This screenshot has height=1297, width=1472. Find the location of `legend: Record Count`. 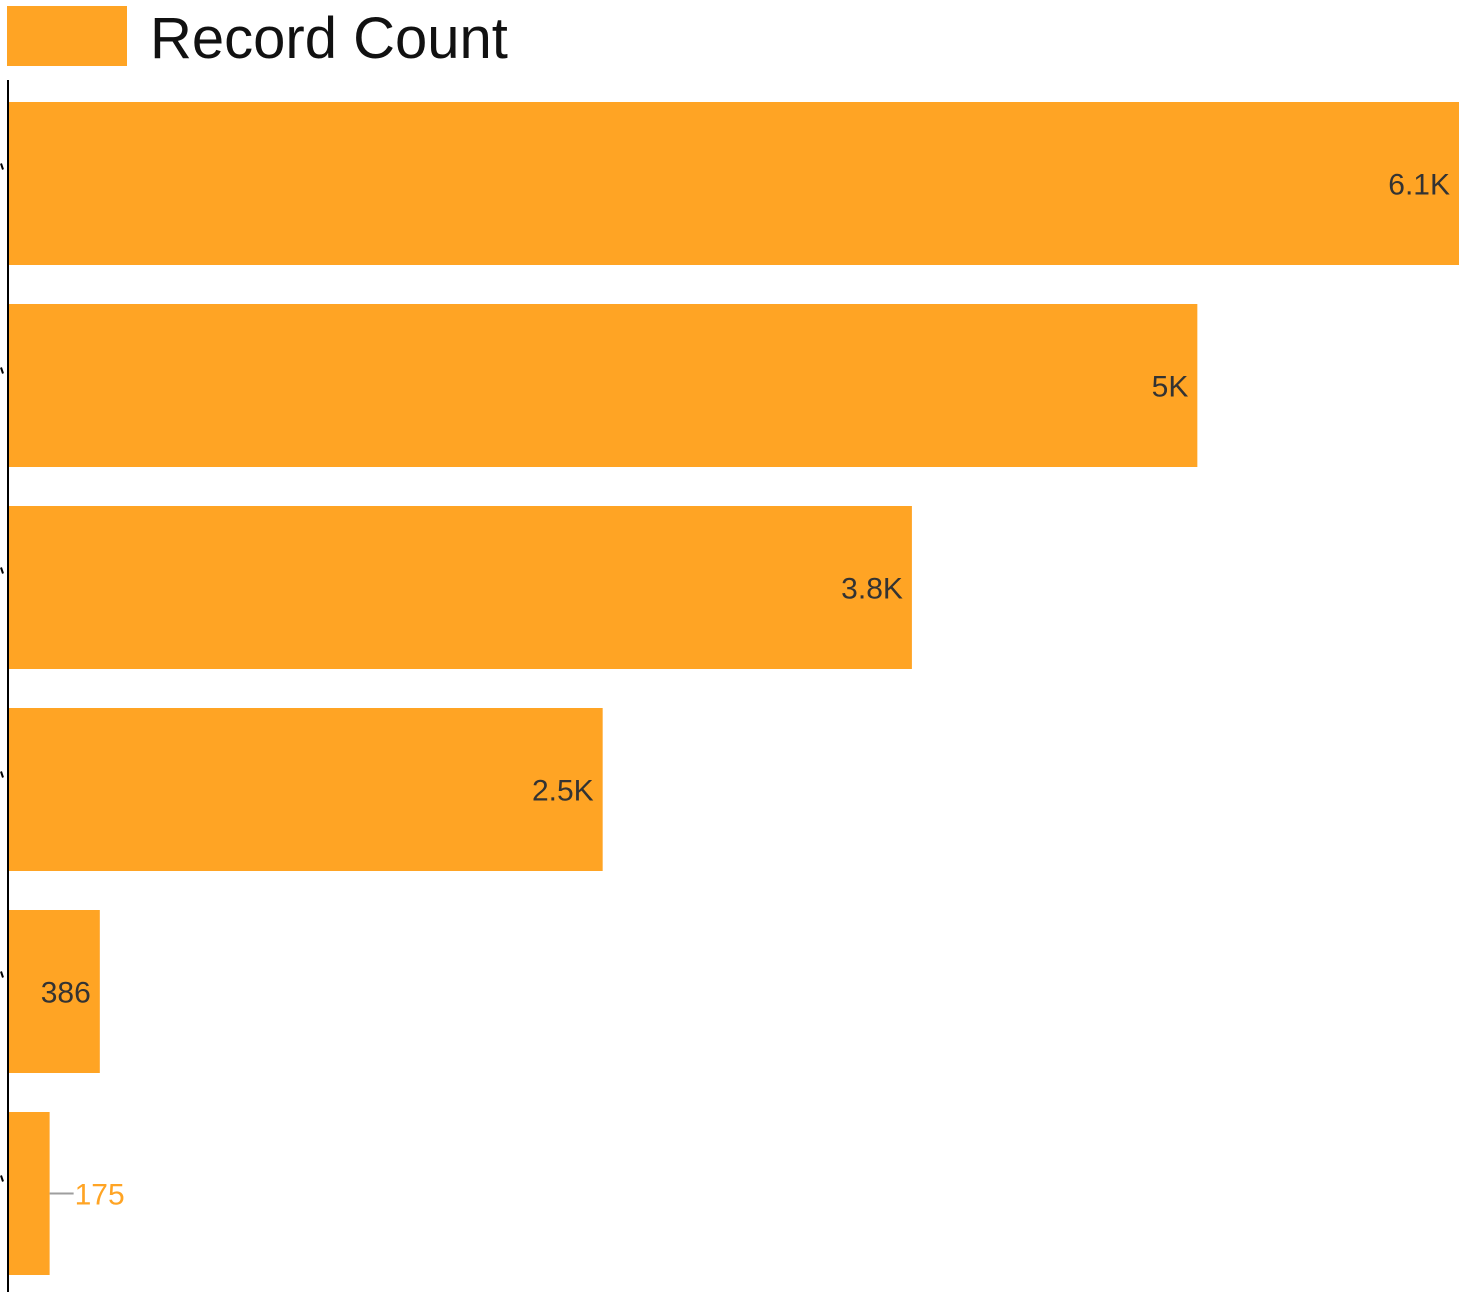

legend: Record Count is located at coordinates (257, 38).